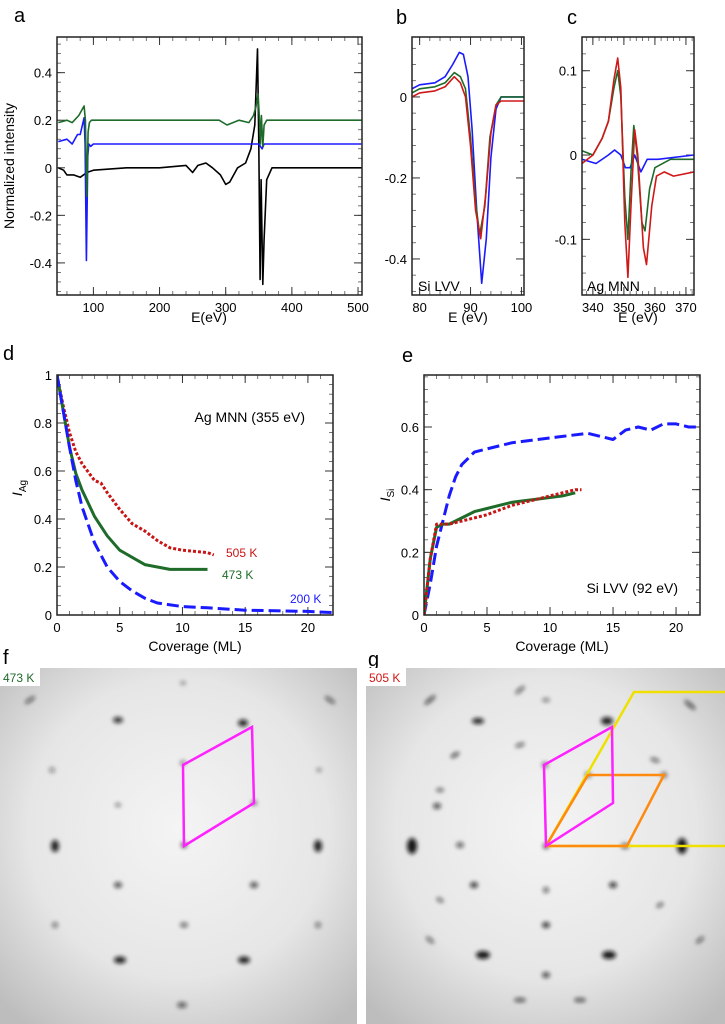 This screenshot has width=725, height=1024. What do you see at coordinates (407, 356) in the screenshot?
I see `panel-letter-e: e` at bounding box center [407, 356].